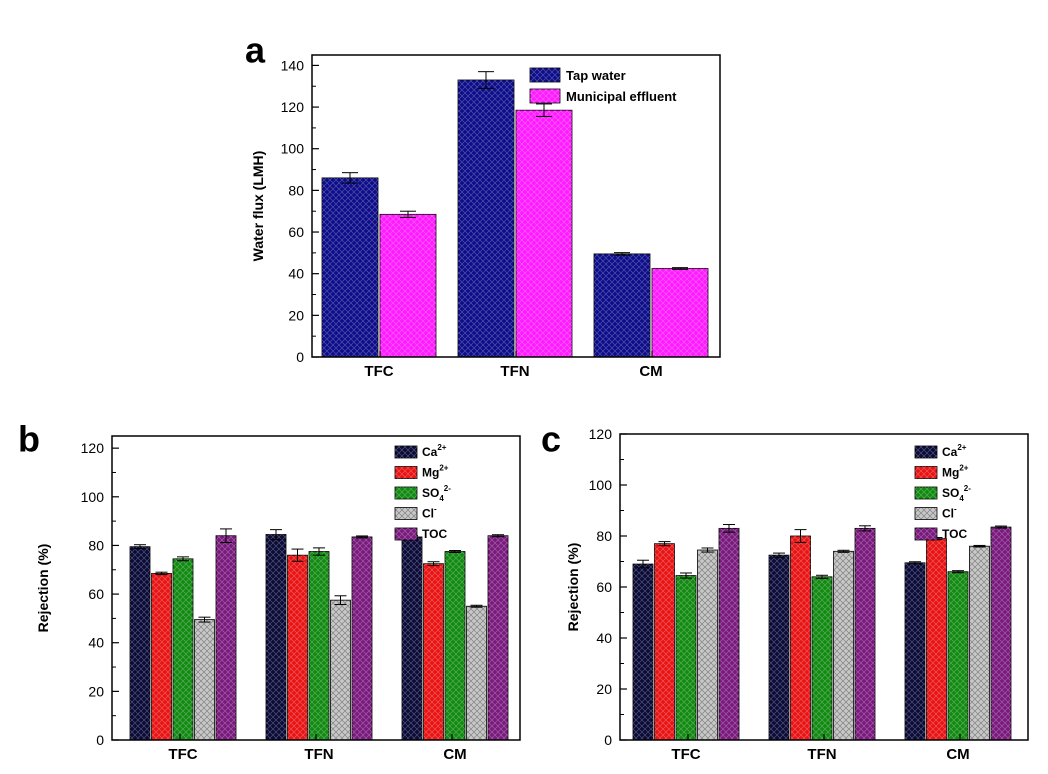  Describe the element at coordinates (573, 587) in the screenshot. I see `y-axis-title-c: Rejection (%)` at that location.